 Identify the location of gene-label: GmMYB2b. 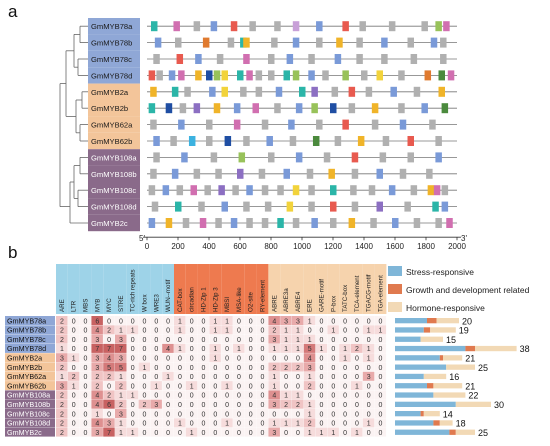
(109, 108).